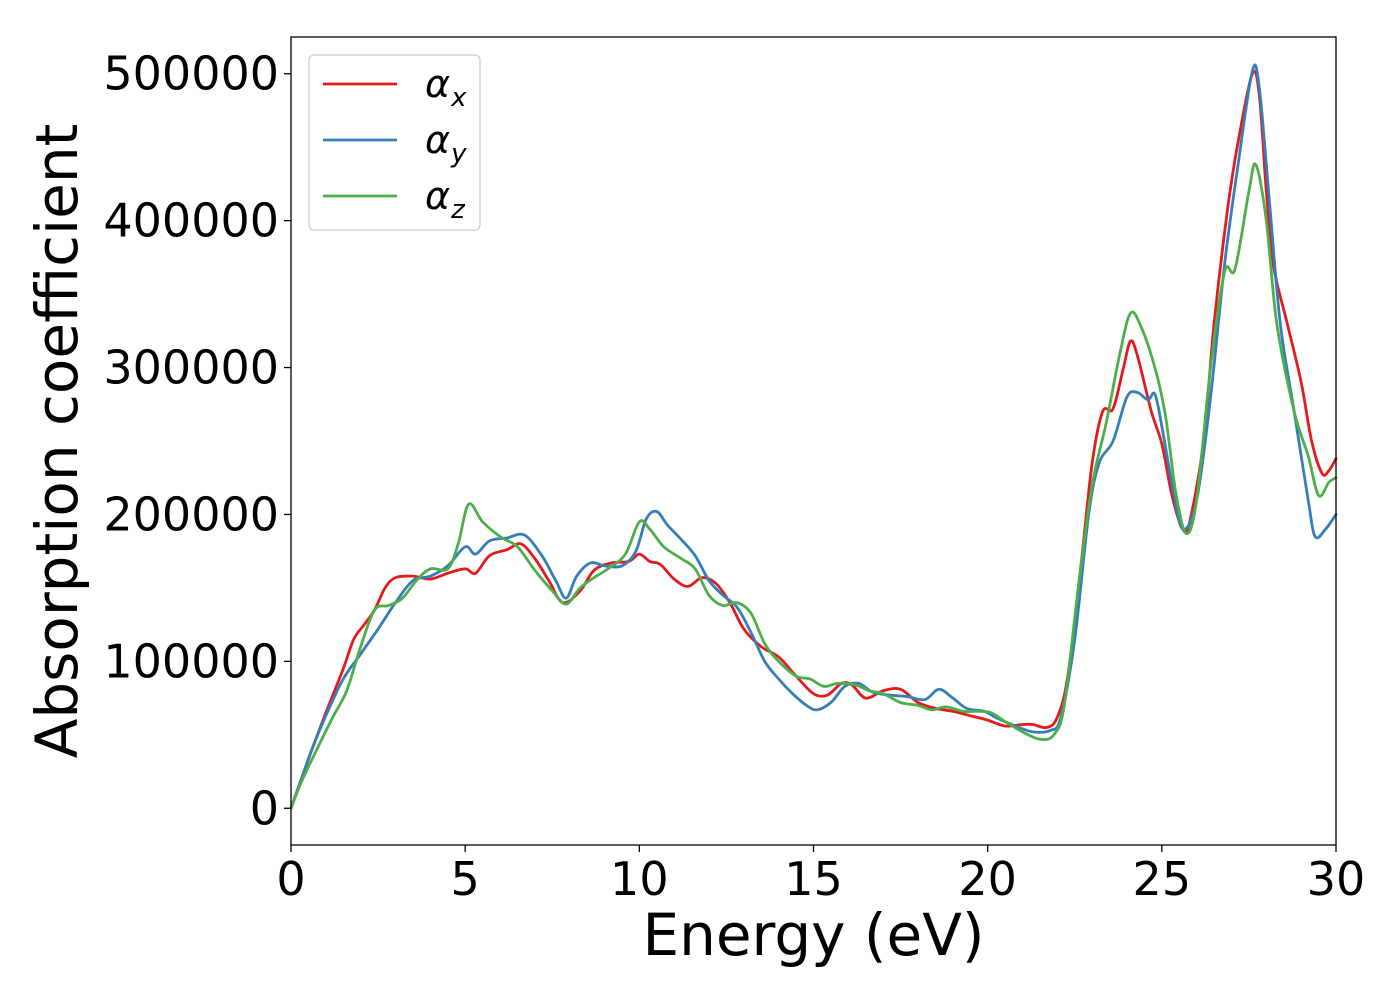 The image size is (1400, 1000). I want to click on x-tick-label: 30, so click(1336, 879).